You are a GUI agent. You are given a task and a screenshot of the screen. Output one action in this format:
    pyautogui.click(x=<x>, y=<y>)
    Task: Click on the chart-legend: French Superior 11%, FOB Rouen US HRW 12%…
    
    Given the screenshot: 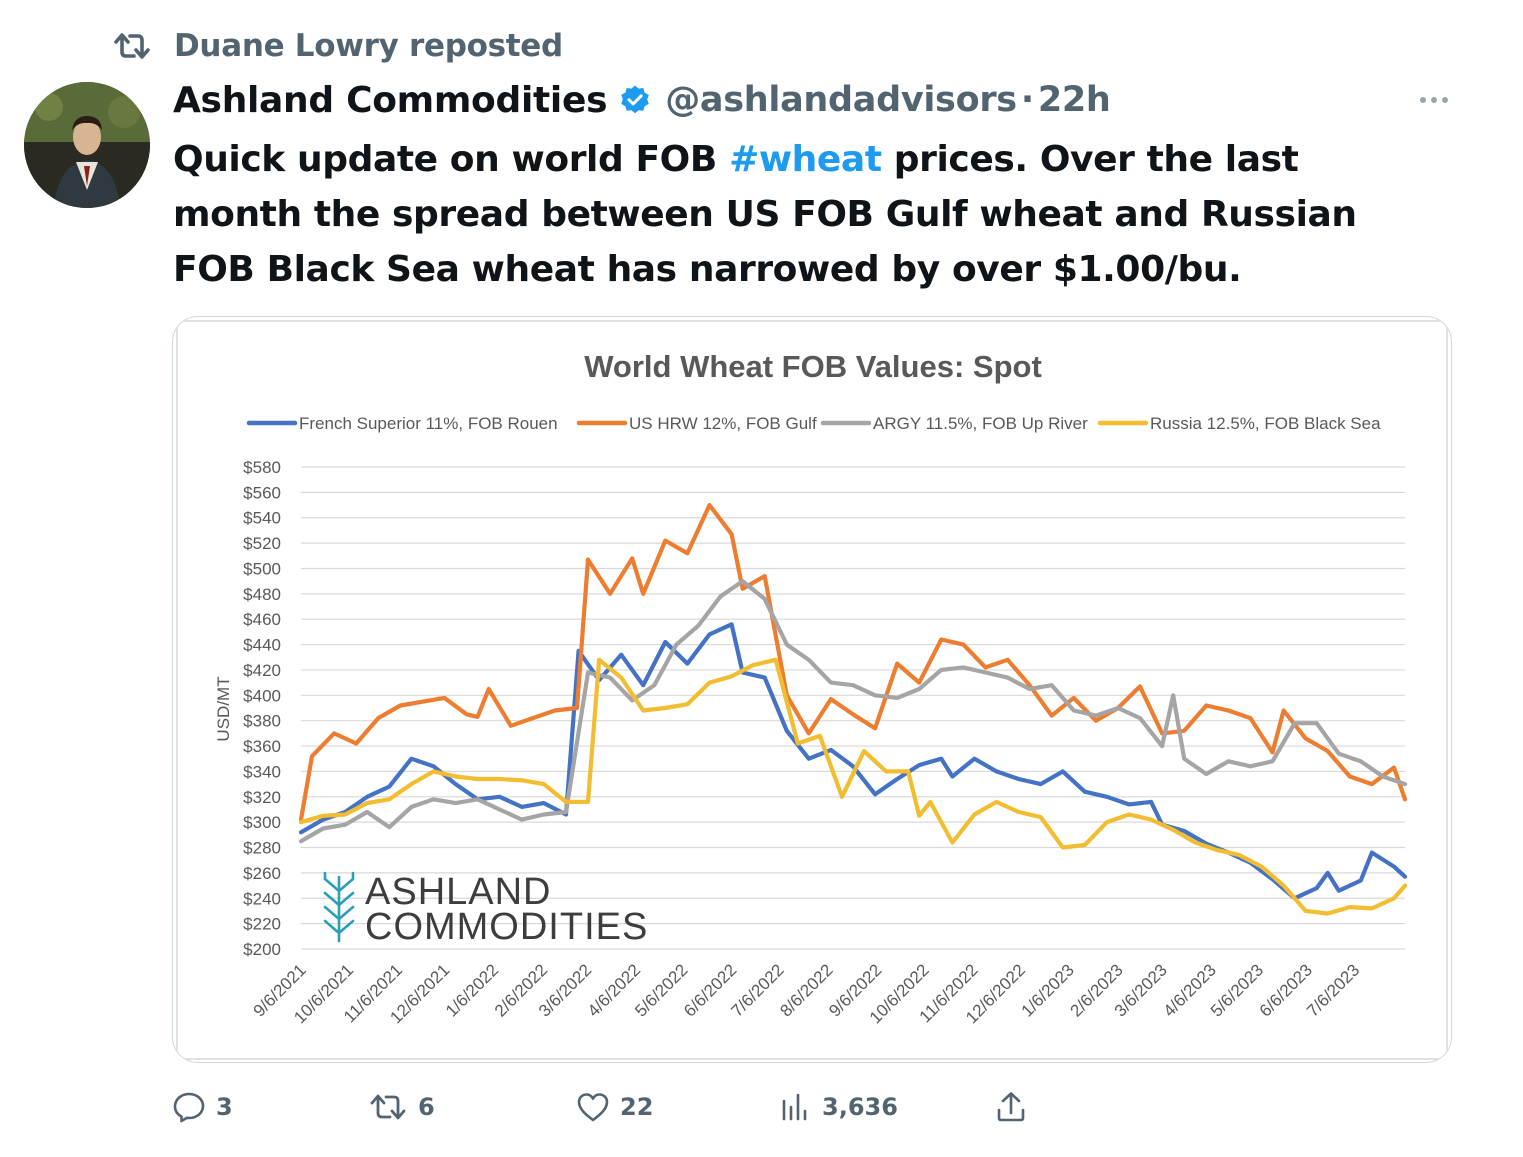 What is the action you would take?
    pyautogui.click(x=813, y=423)
    